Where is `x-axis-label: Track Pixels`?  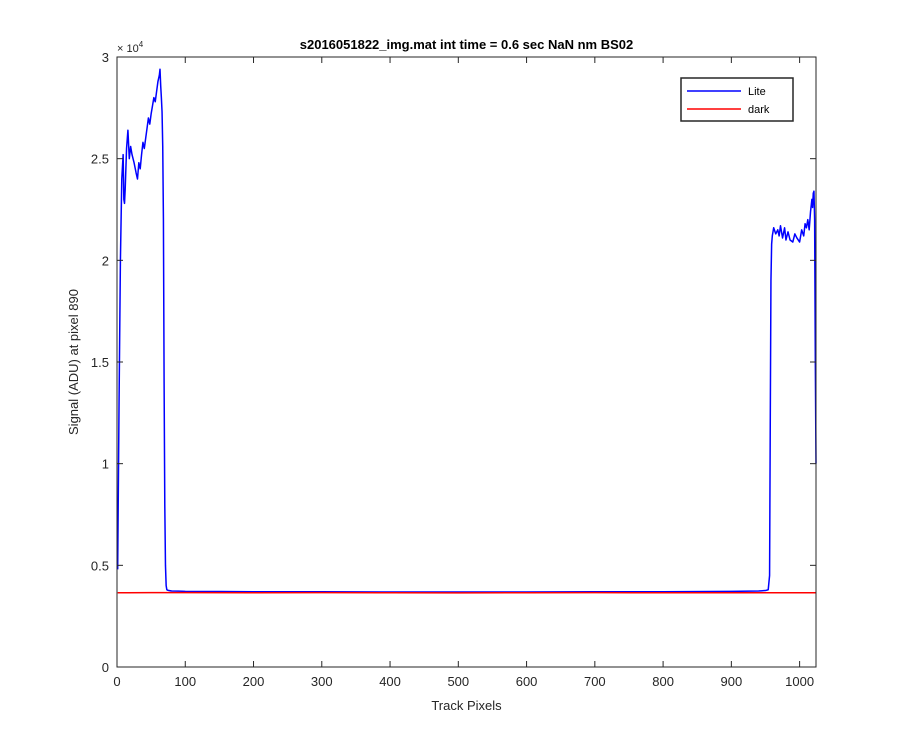 x-axis-label: Track Pixels is located at coordinates (466, 705).